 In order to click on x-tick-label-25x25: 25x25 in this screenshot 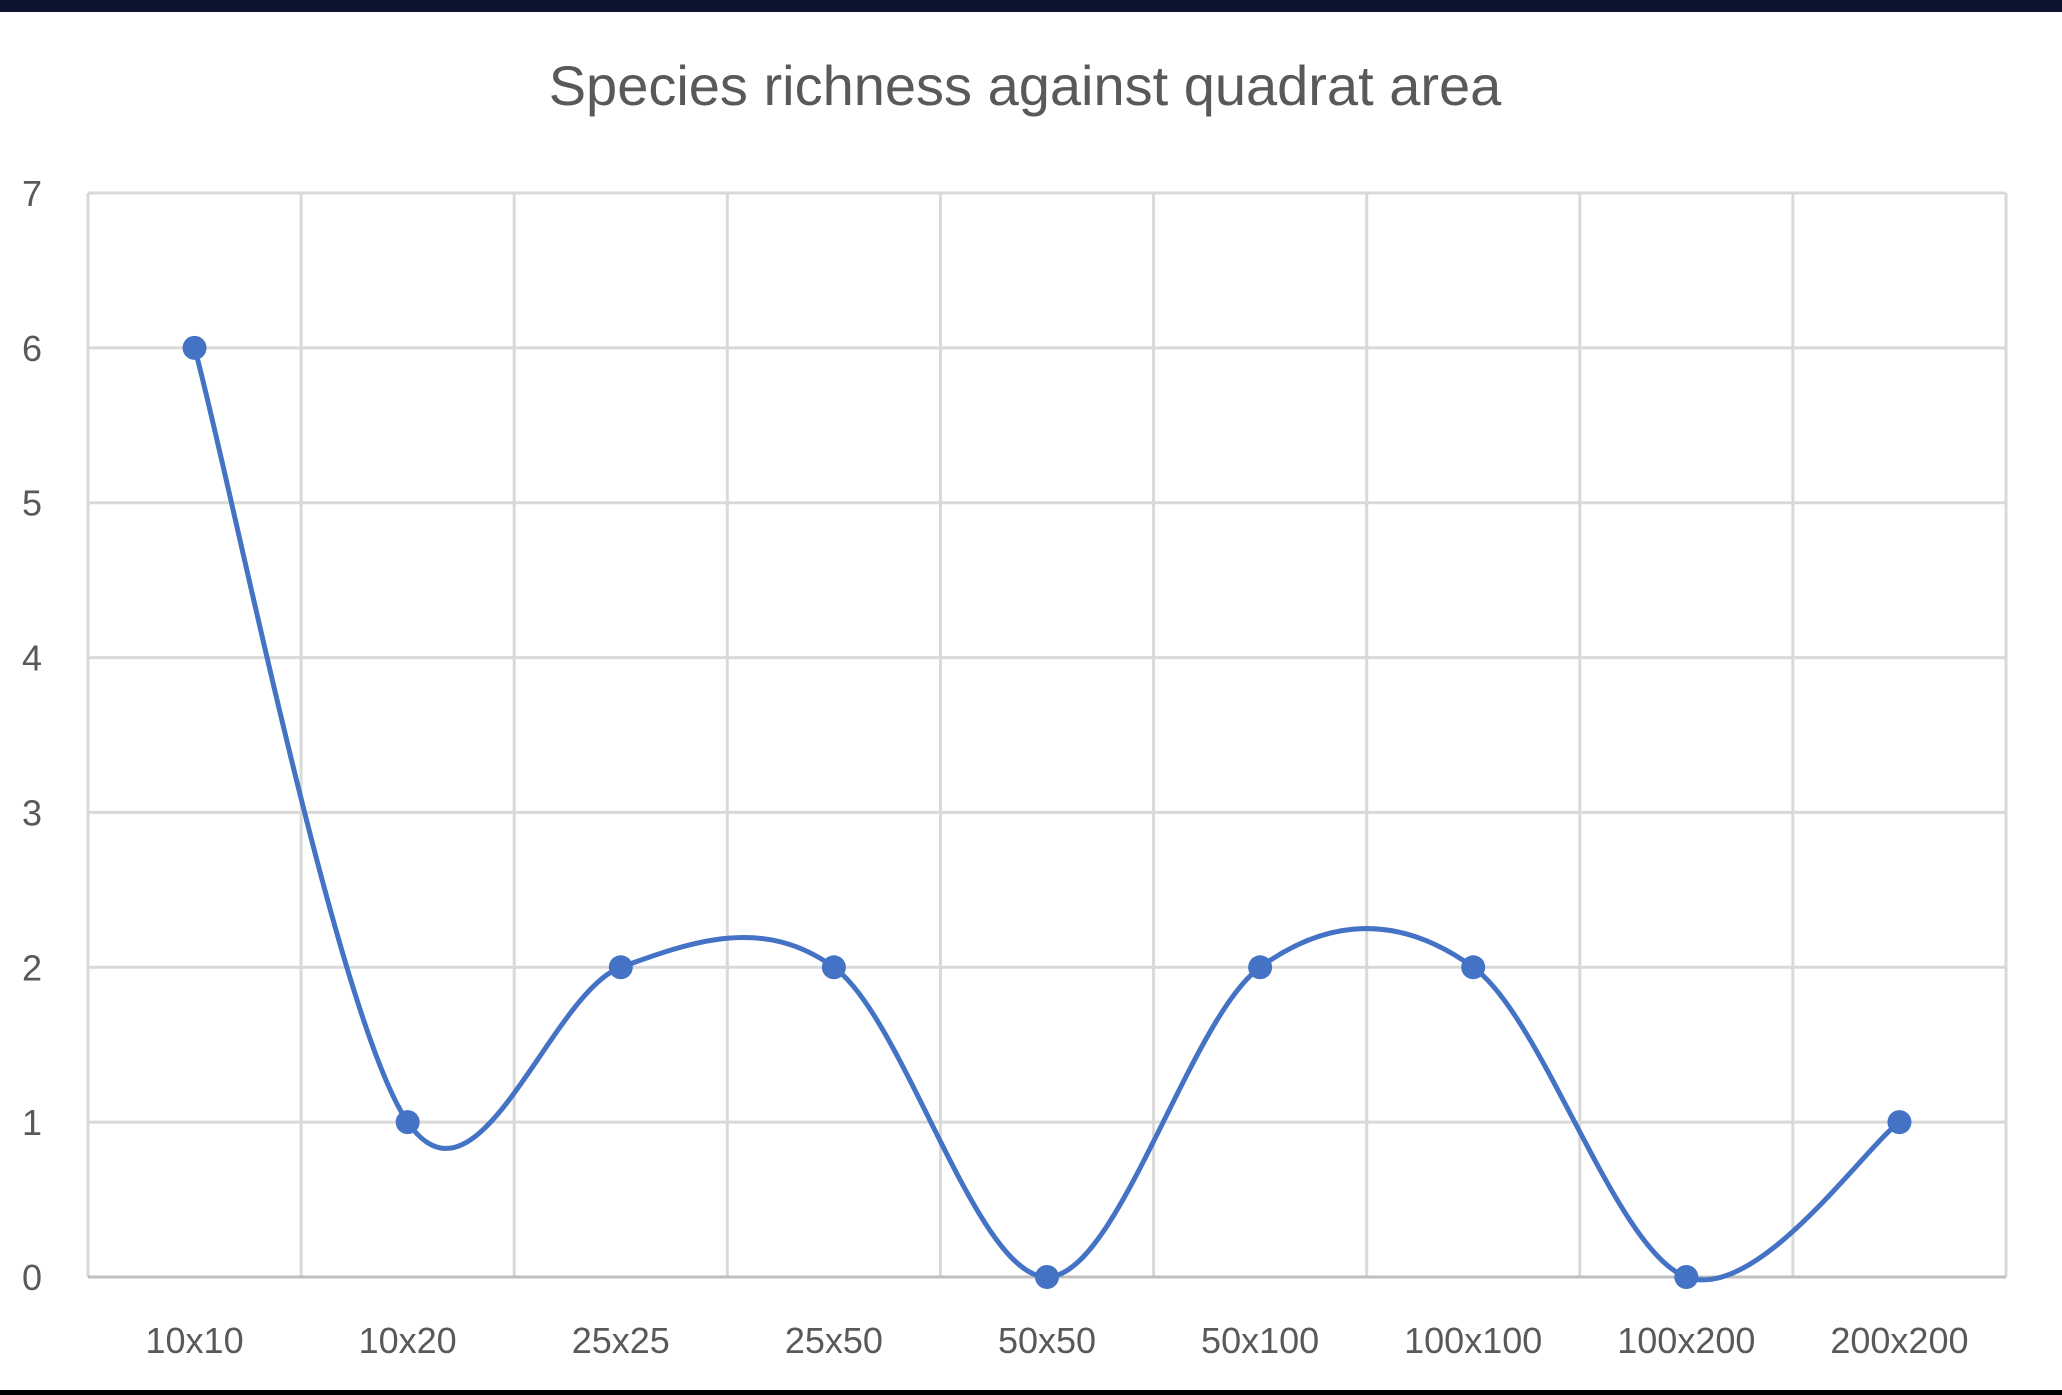, I will do `click(621, 1340)`.